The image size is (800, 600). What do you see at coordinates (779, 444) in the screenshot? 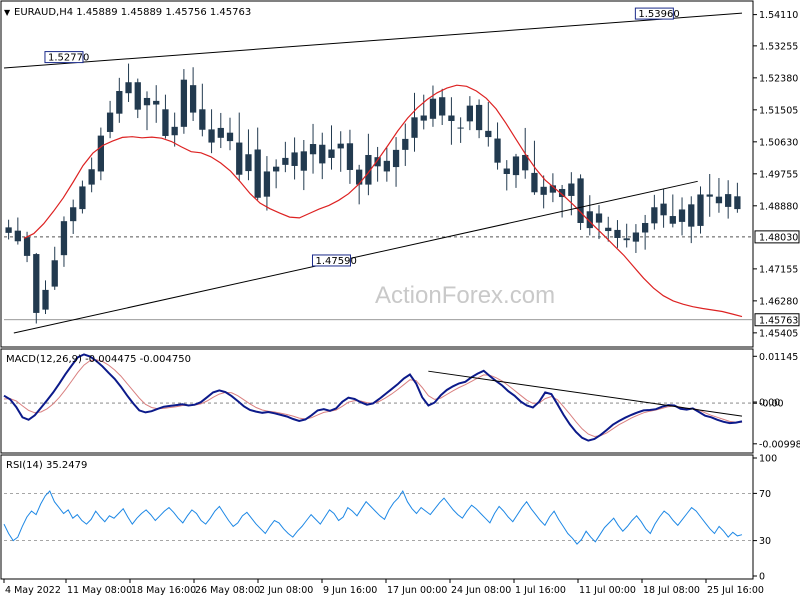
I see `macd-y-tick-label: -0.009985` at bounding box center [779, 444].